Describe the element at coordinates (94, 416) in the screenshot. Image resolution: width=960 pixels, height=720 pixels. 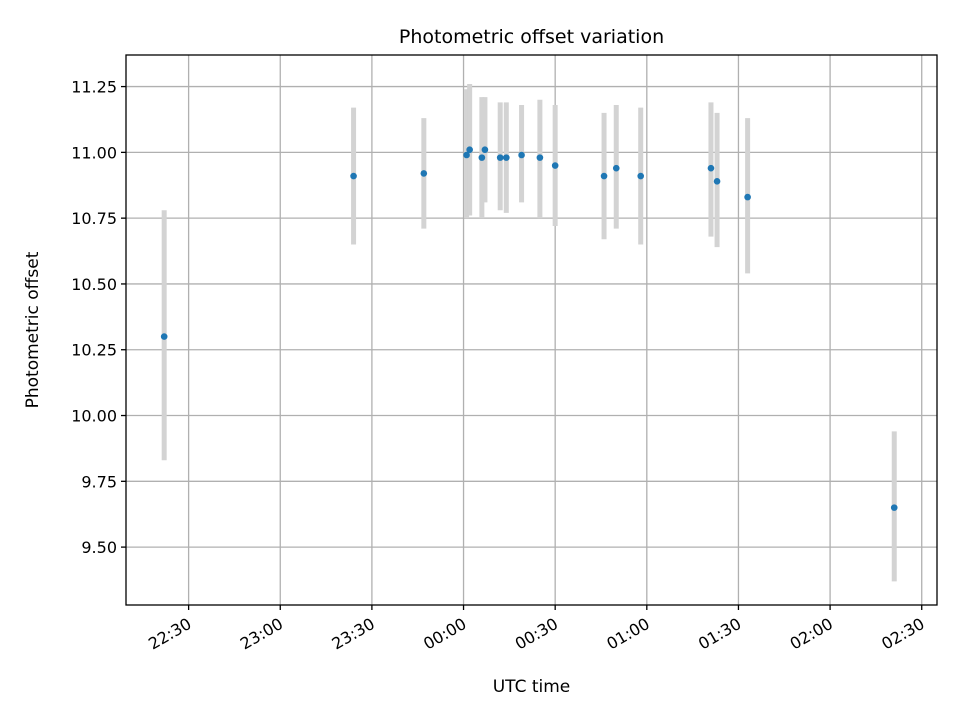
I see `y-tick-label: 10.00` at that location.